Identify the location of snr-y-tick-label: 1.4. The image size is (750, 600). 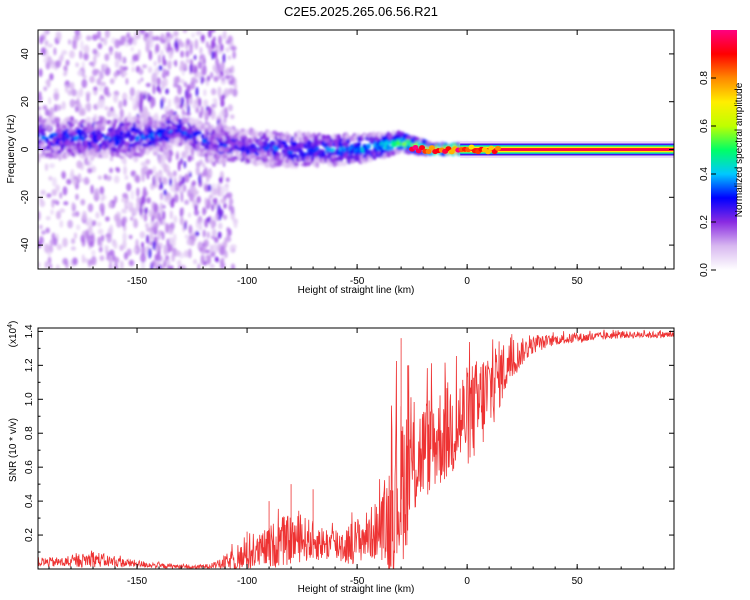
(29, 331).